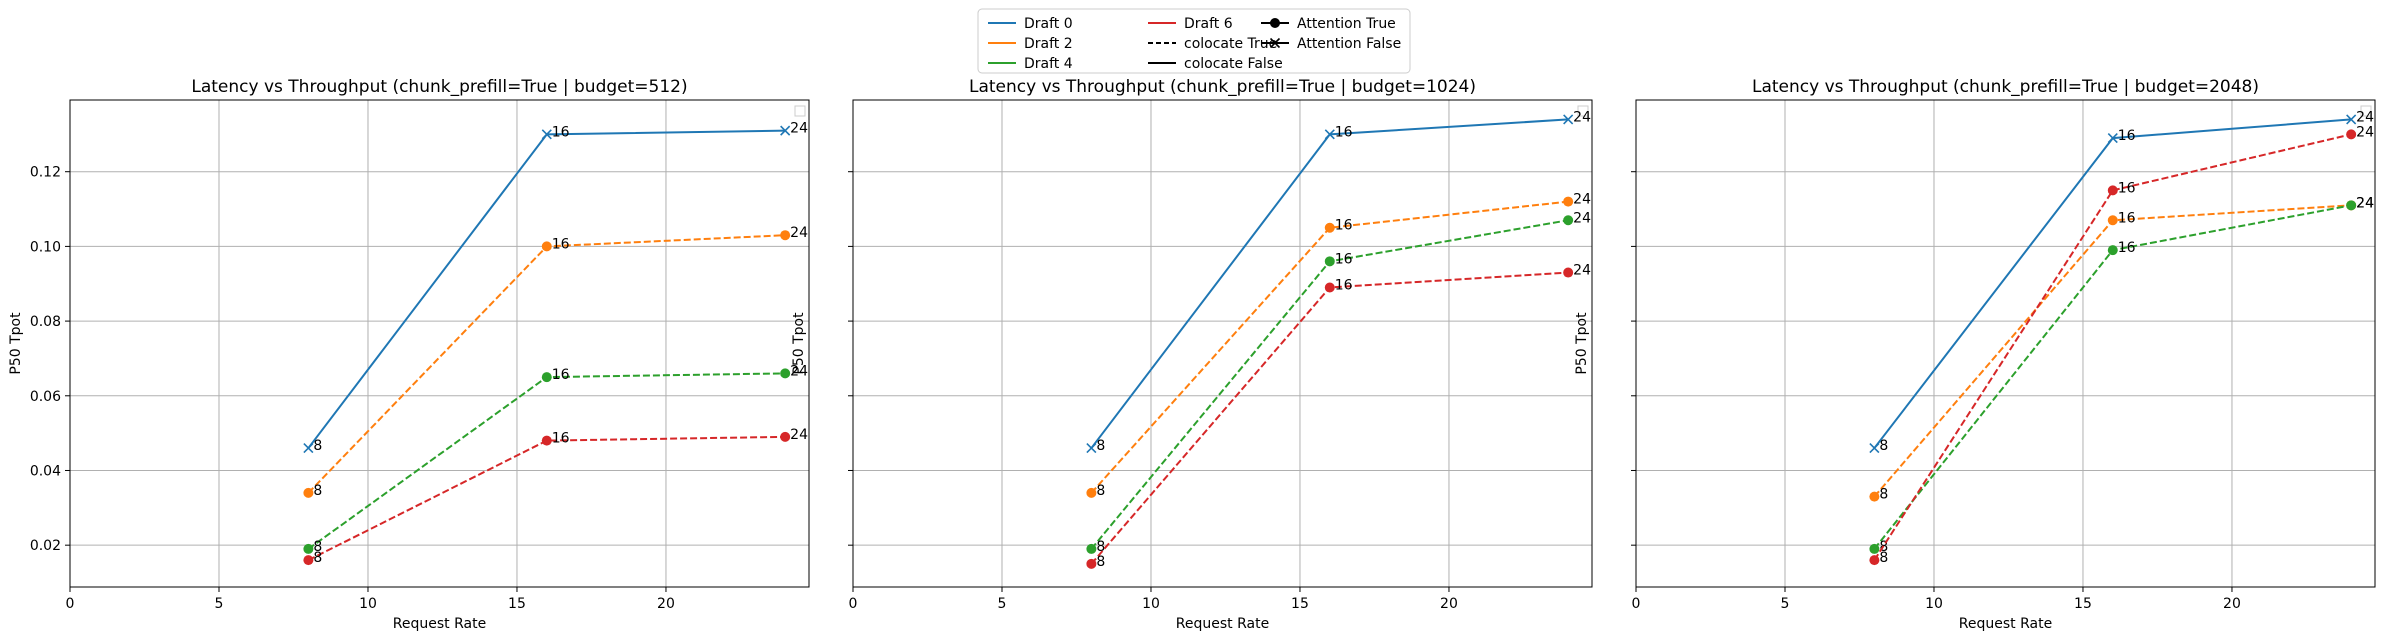 The width and height of the screenshot is (2385, 640). What do you see at coordinates (45, 322) in the screenshot?
I see `y-tick-label: 0.08` at bounding box center [45, 322].